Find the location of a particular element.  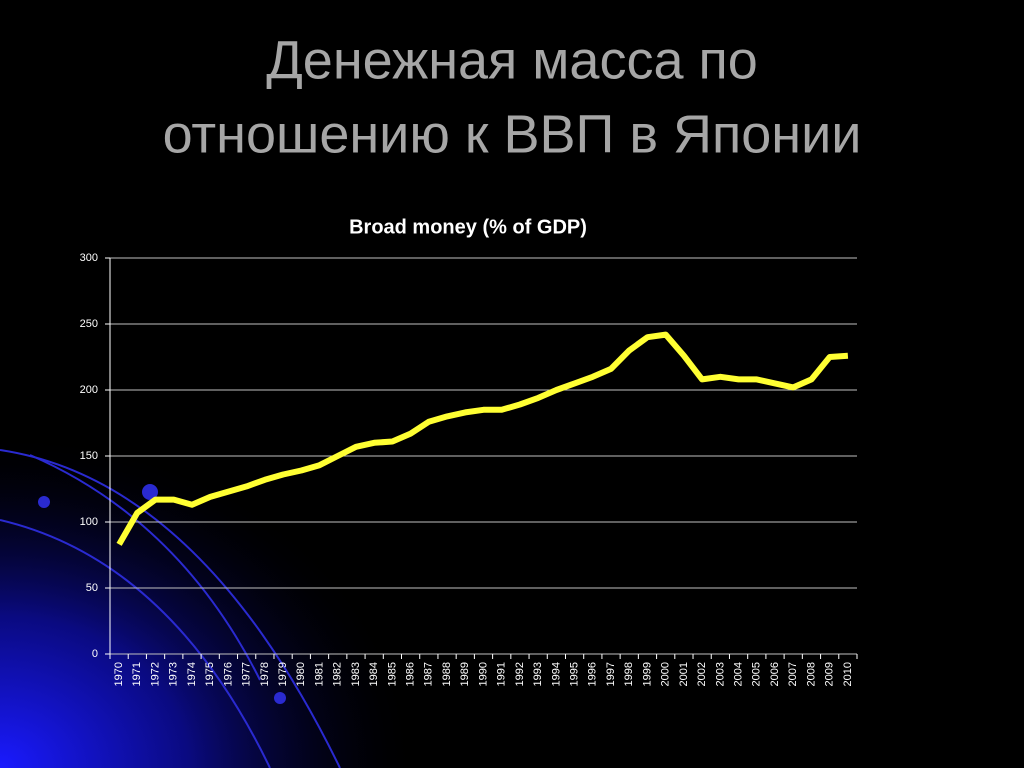

x-tick-label: 2006 is located at coordinates (775, 674).